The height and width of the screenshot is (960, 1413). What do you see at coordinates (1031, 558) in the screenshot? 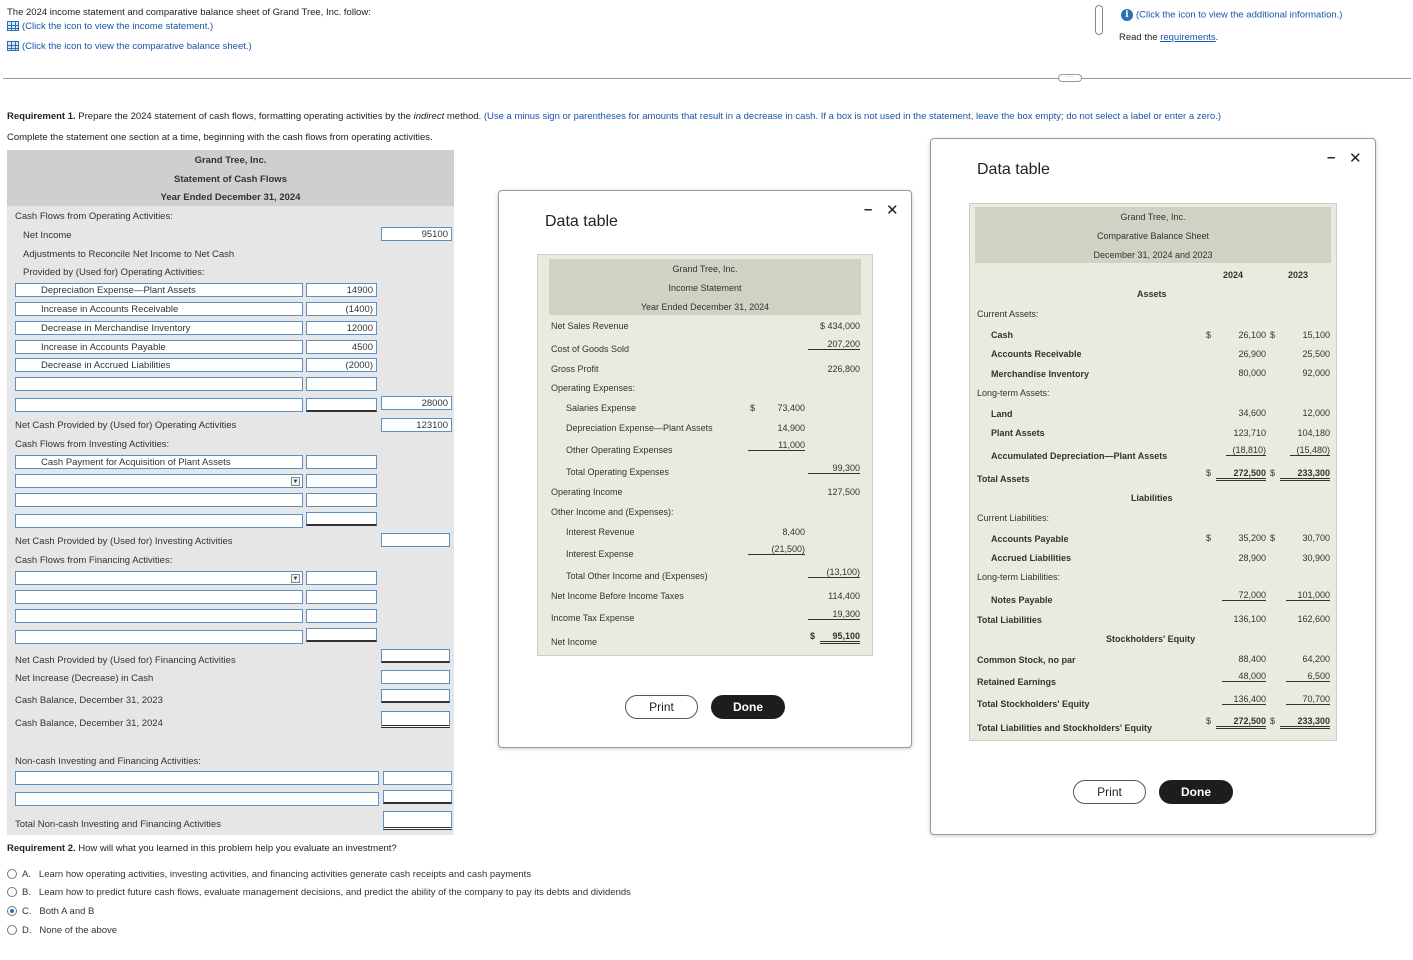
I see `bs-row: Accrued Liabilities` at bounding box center [1031, 558].